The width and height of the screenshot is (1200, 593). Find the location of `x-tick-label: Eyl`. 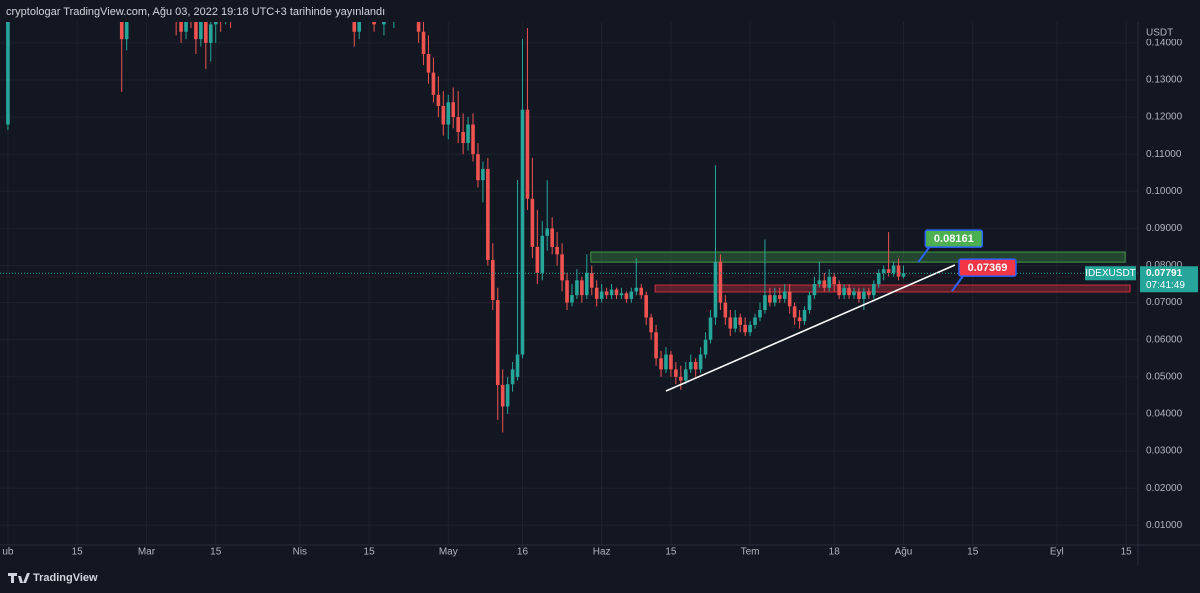

x-tick-label: Eyl is located at coordinates (1057, 552).